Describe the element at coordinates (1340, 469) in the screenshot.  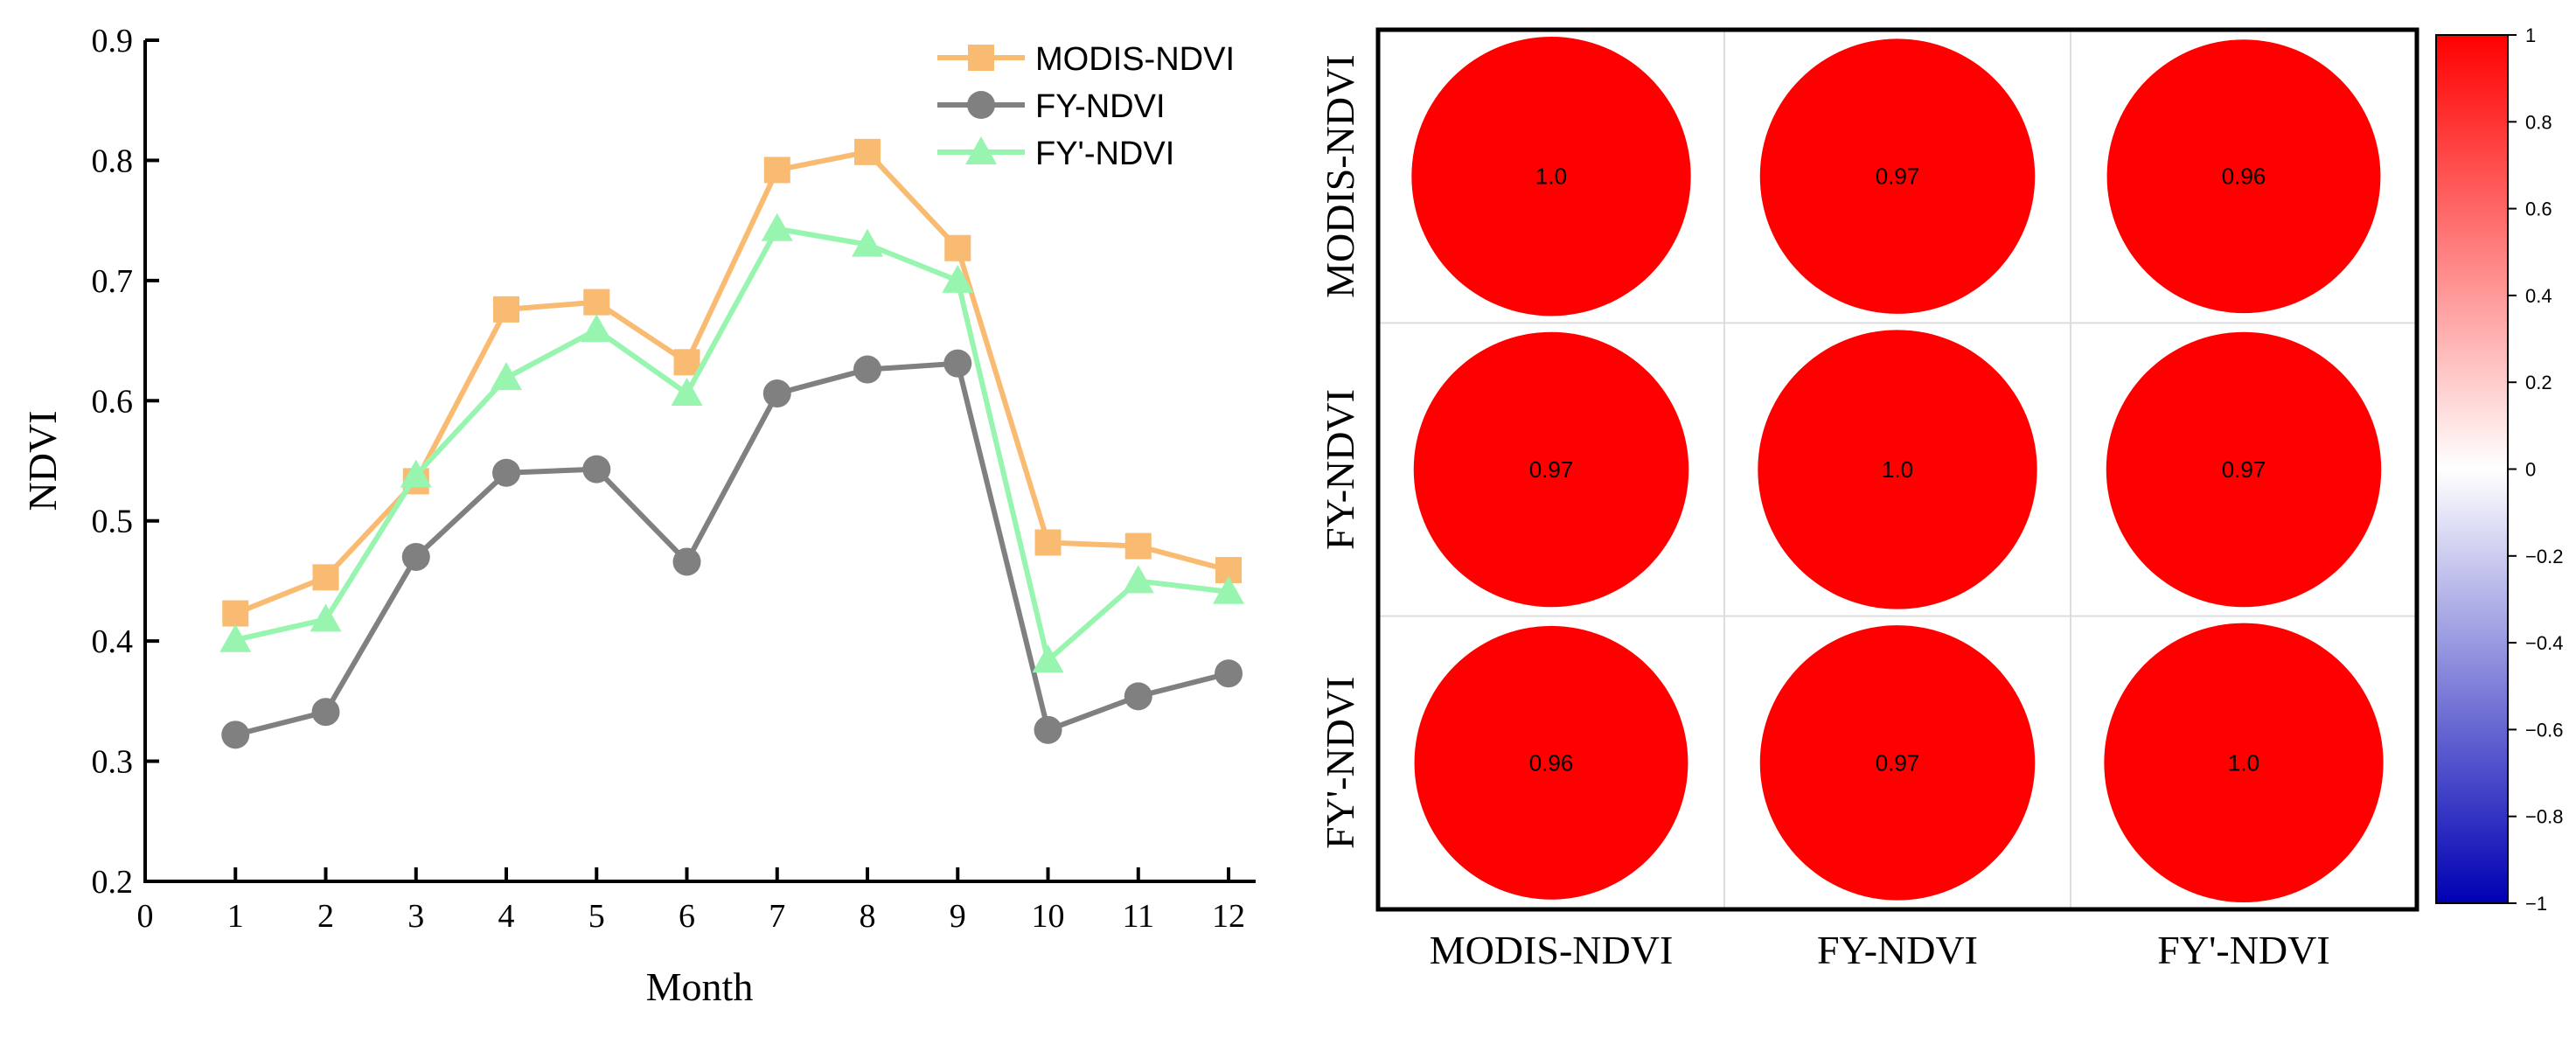
I see `row-label: FY-NDVI` at that location.